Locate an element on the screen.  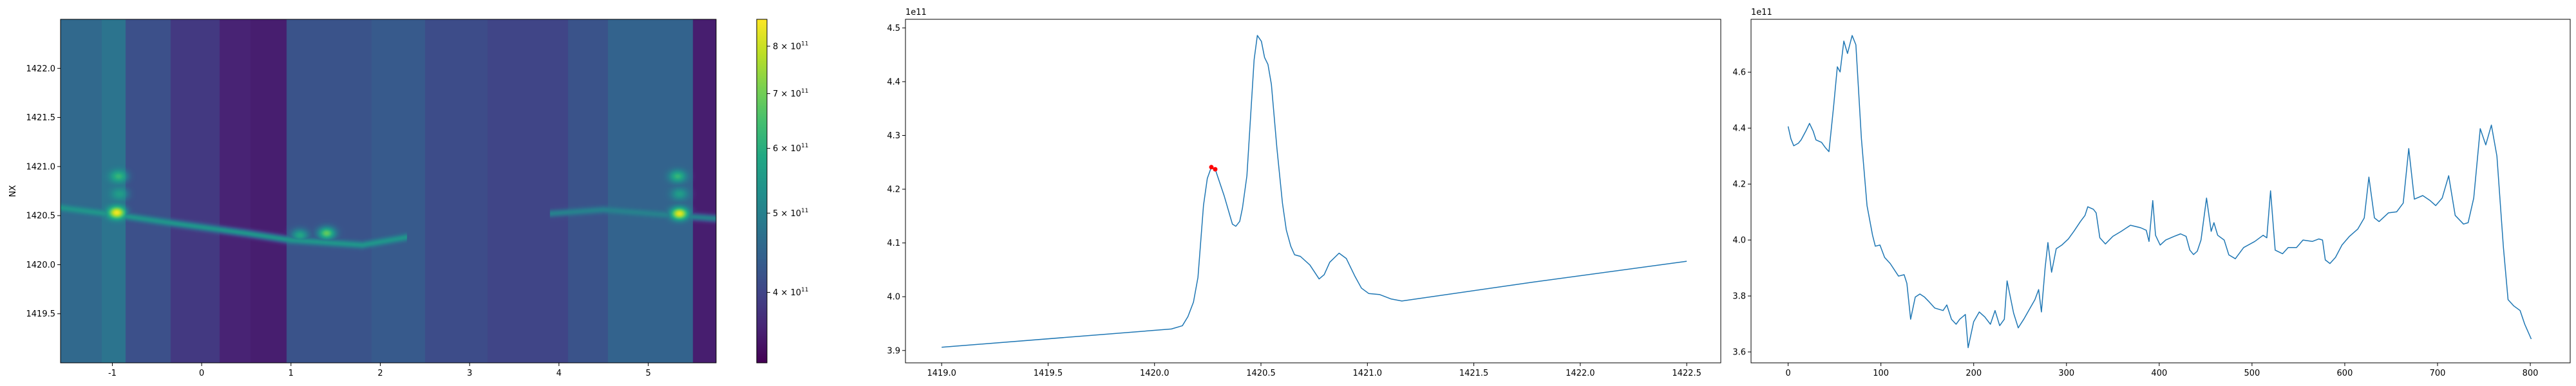
colorbar-tick-label: 7 × 10¹¹ is located at coordinates (790, 93).